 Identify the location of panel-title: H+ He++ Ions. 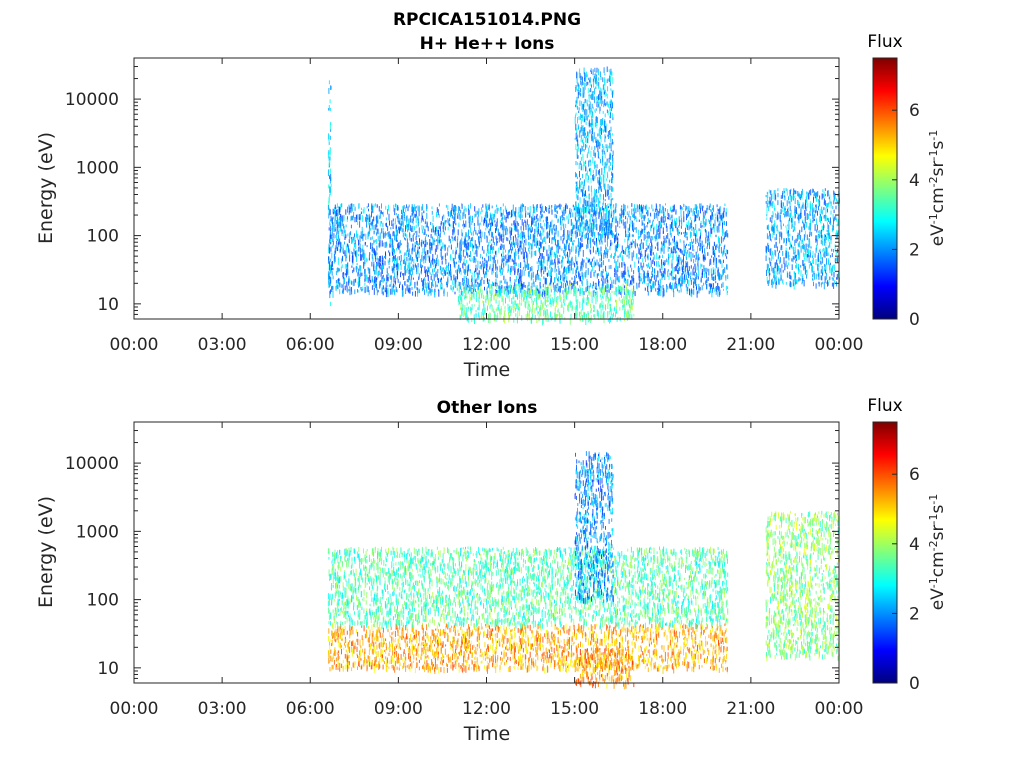
(487, 44).